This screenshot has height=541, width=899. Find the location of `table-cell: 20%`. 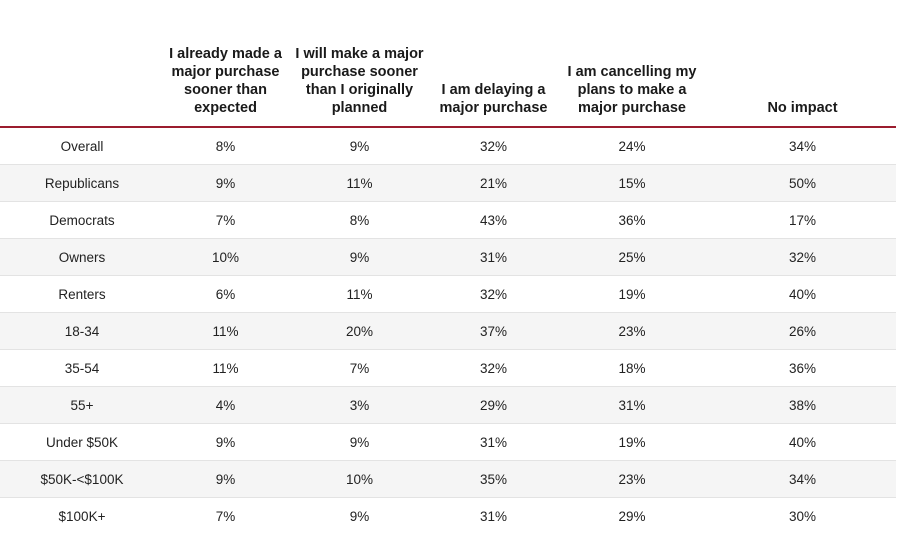

table-cell: 20% is located at coordinates (359, 331).